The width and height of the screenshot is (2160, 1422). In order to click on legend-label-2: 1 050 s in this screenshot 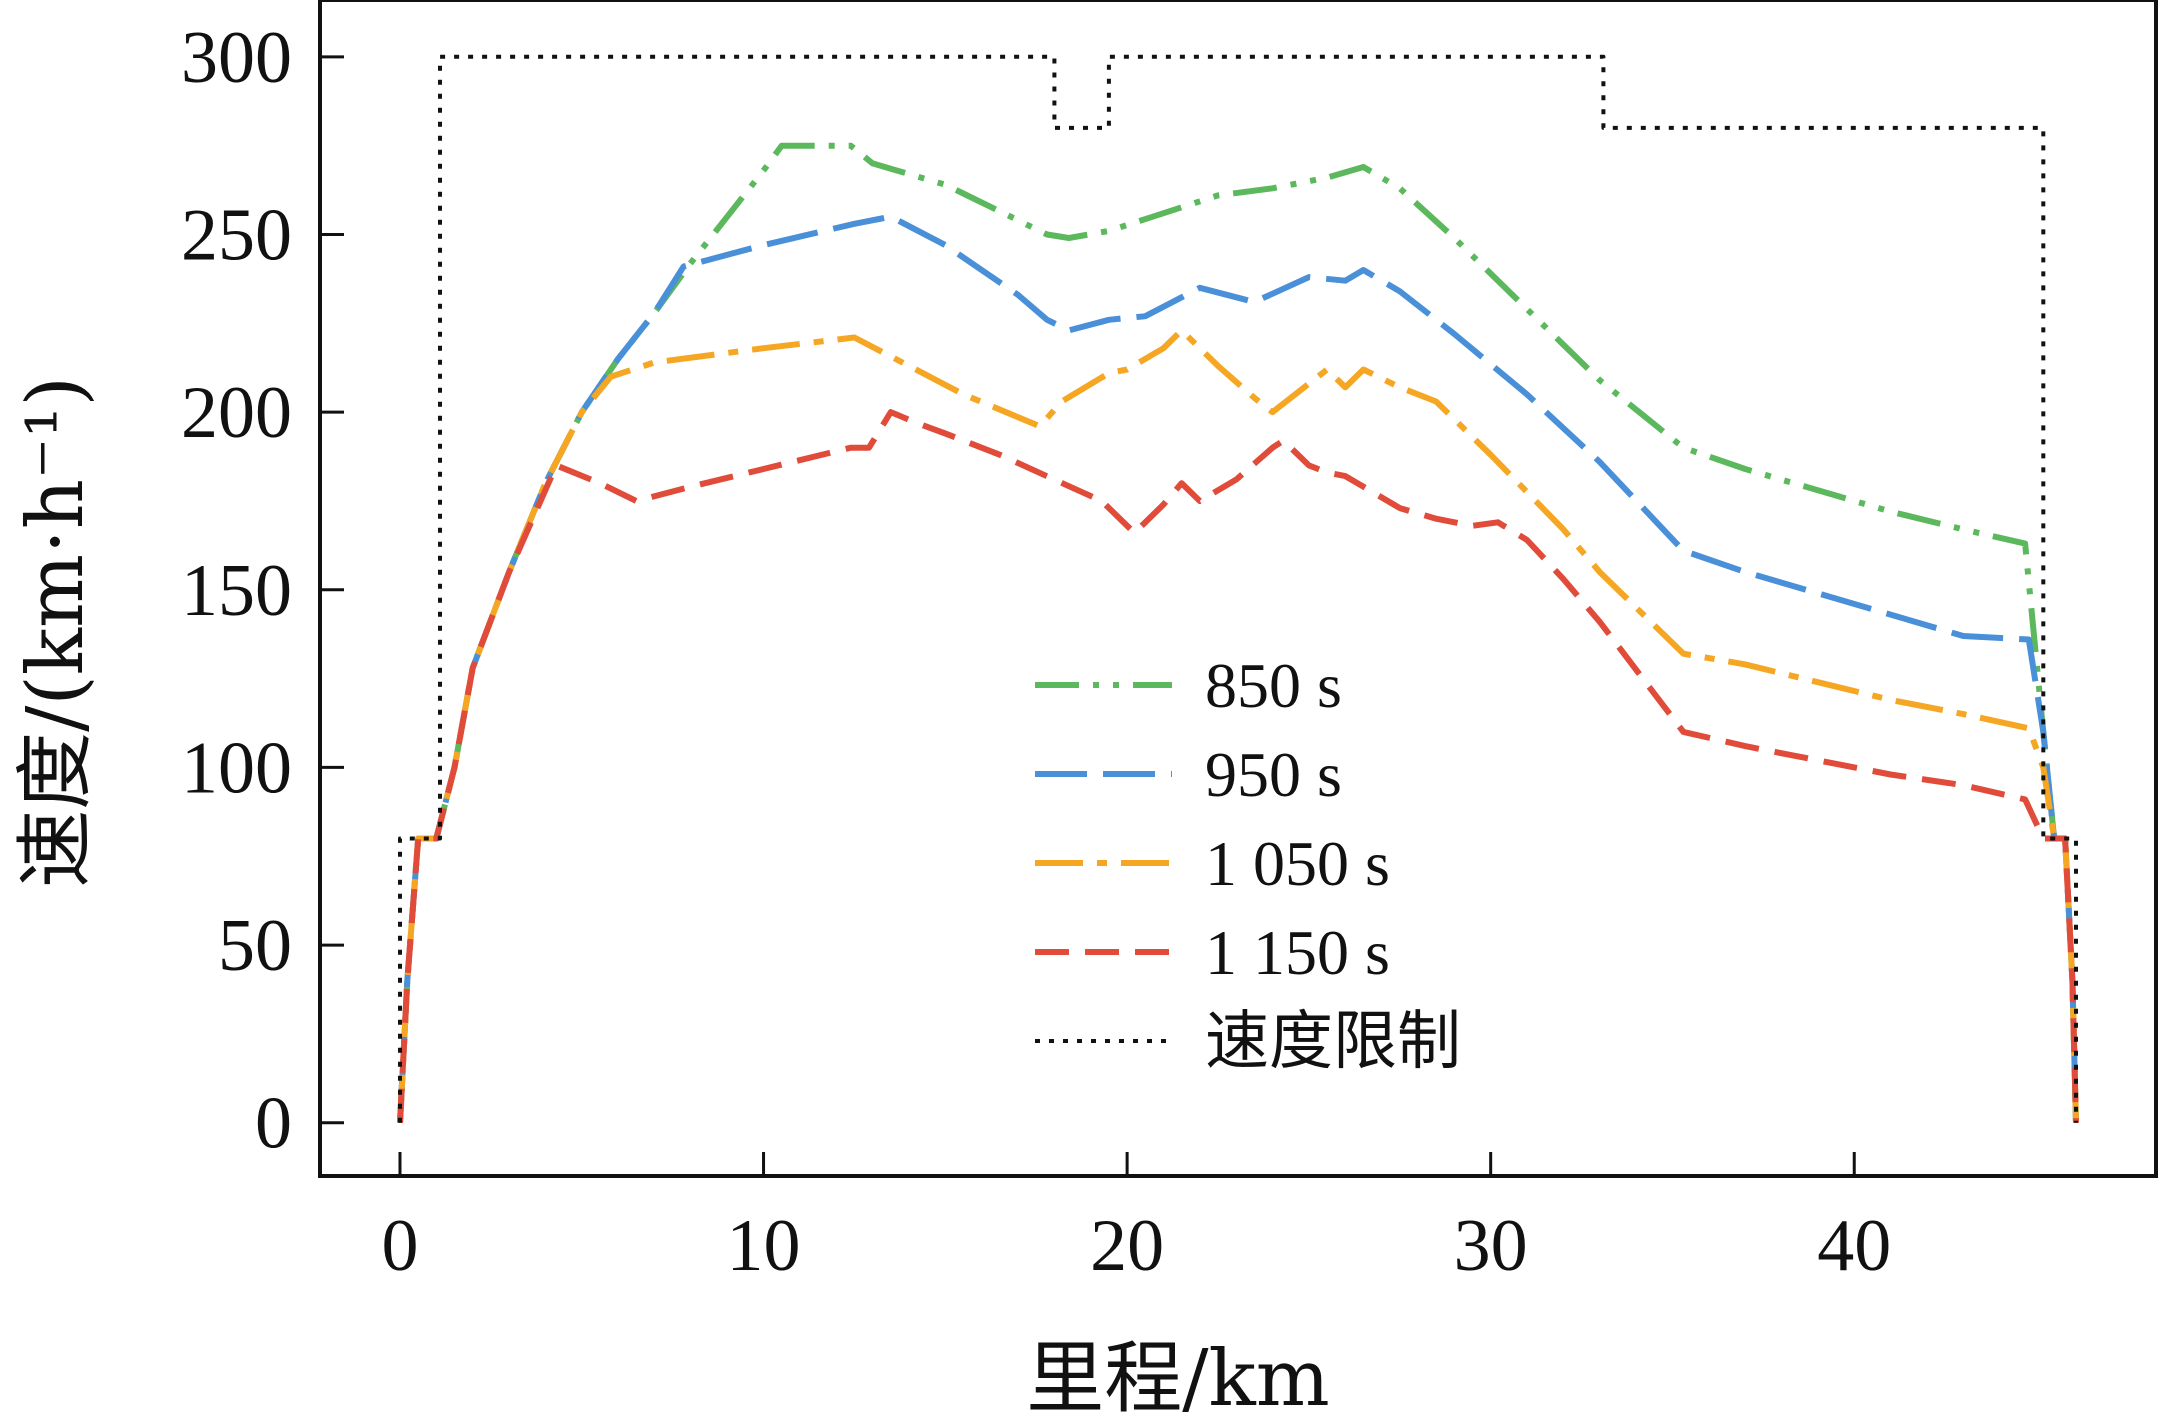, I will do `click(1297, 863)`.